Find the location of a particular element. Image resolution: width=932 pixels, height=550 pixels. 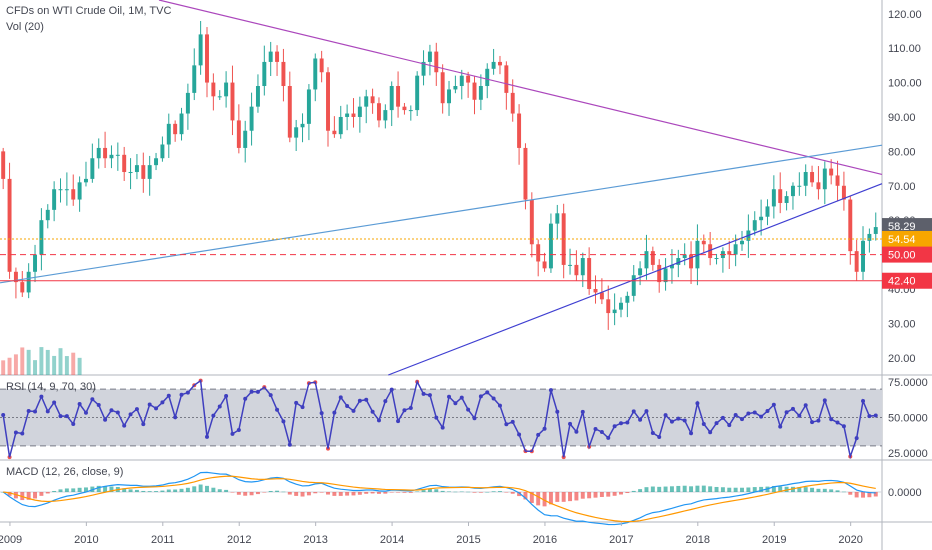

symbol-title: CFDs on WTI Crude Oil, 1M, TVC is located at coordinates (89, 11).